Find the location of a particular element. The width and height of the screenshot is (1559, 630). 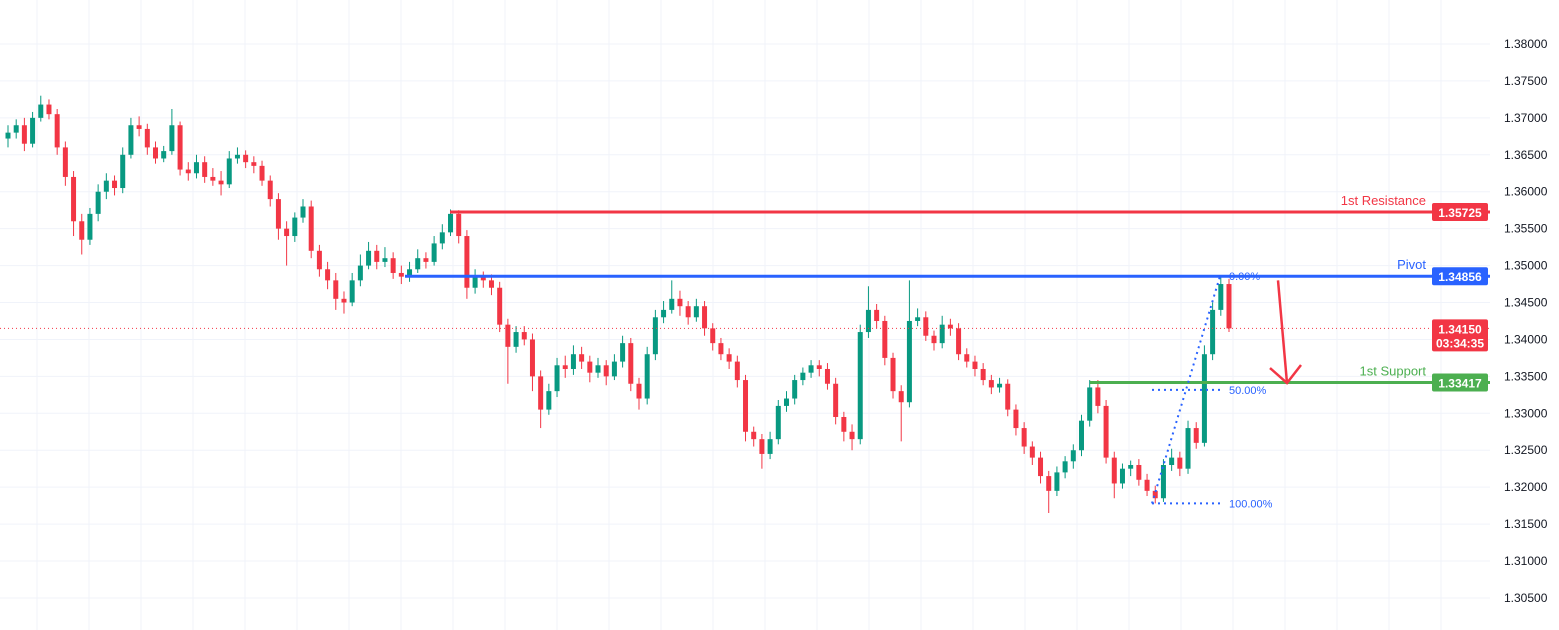

fib-level-label: 50.00% is located at coordinates (1248, 391).